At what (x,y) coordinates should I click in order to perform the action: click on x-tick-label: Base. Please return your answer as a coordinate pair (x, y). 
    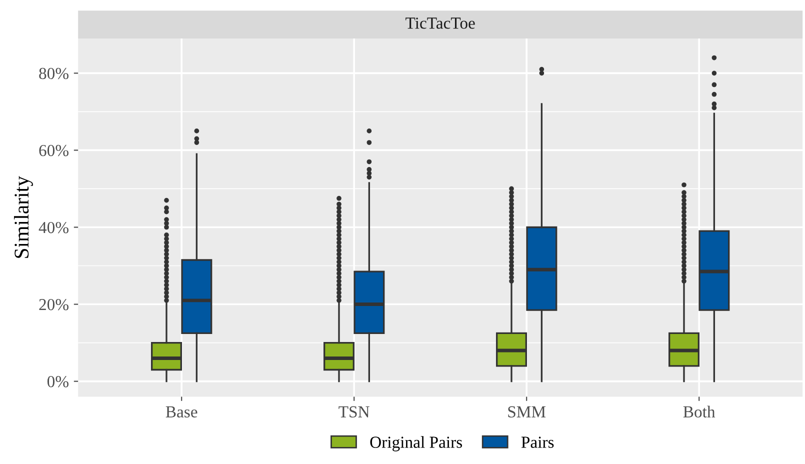
    Looking at the image, I should click on (182, 412).